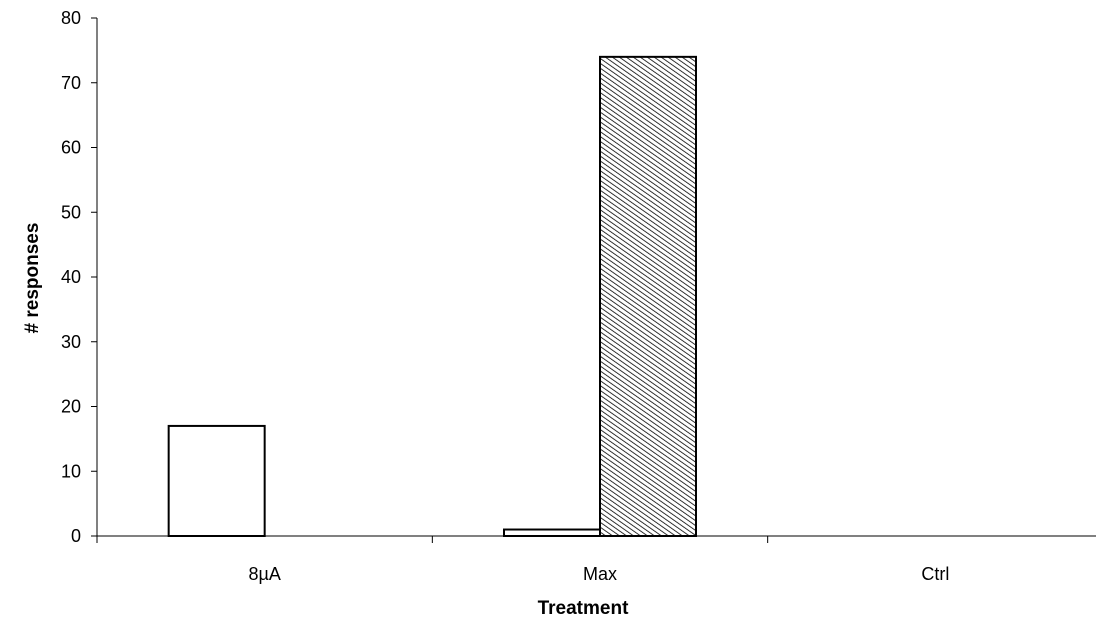 Image resolution: width=1096 pixels, height=629 pixels. What do you see at coordinates (76, 536) in the screenshot?
I see `y-tick-label: 0` at bounding box center [76, 536].